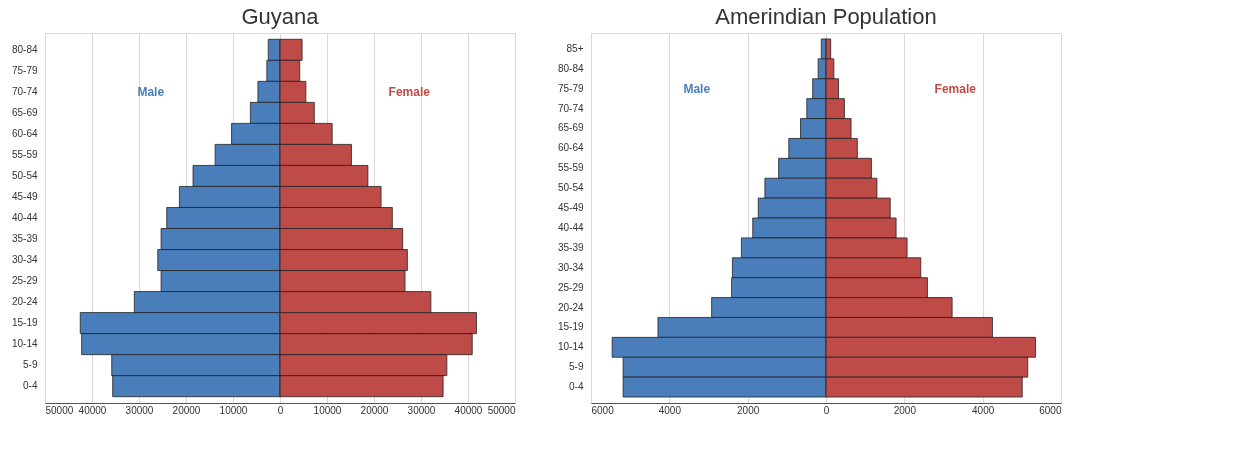 The image size is (1244, 467). I want to click on y-tick-label: 85+, so click(575, 48).